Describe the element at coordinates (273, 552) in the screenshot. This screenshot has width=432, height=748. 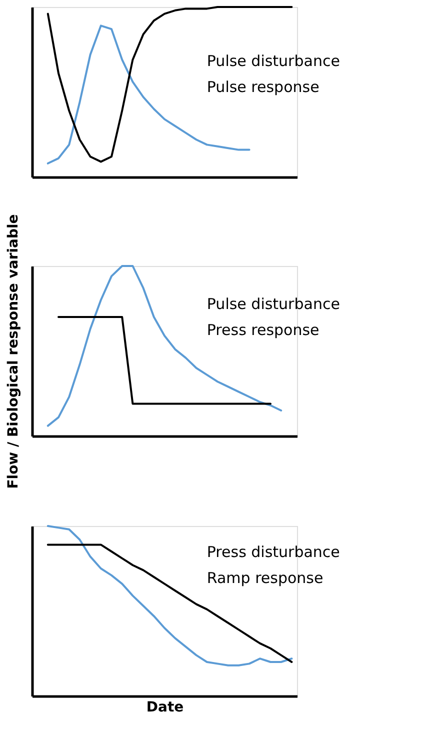
I see `annotation: Press disturbance` at that location.